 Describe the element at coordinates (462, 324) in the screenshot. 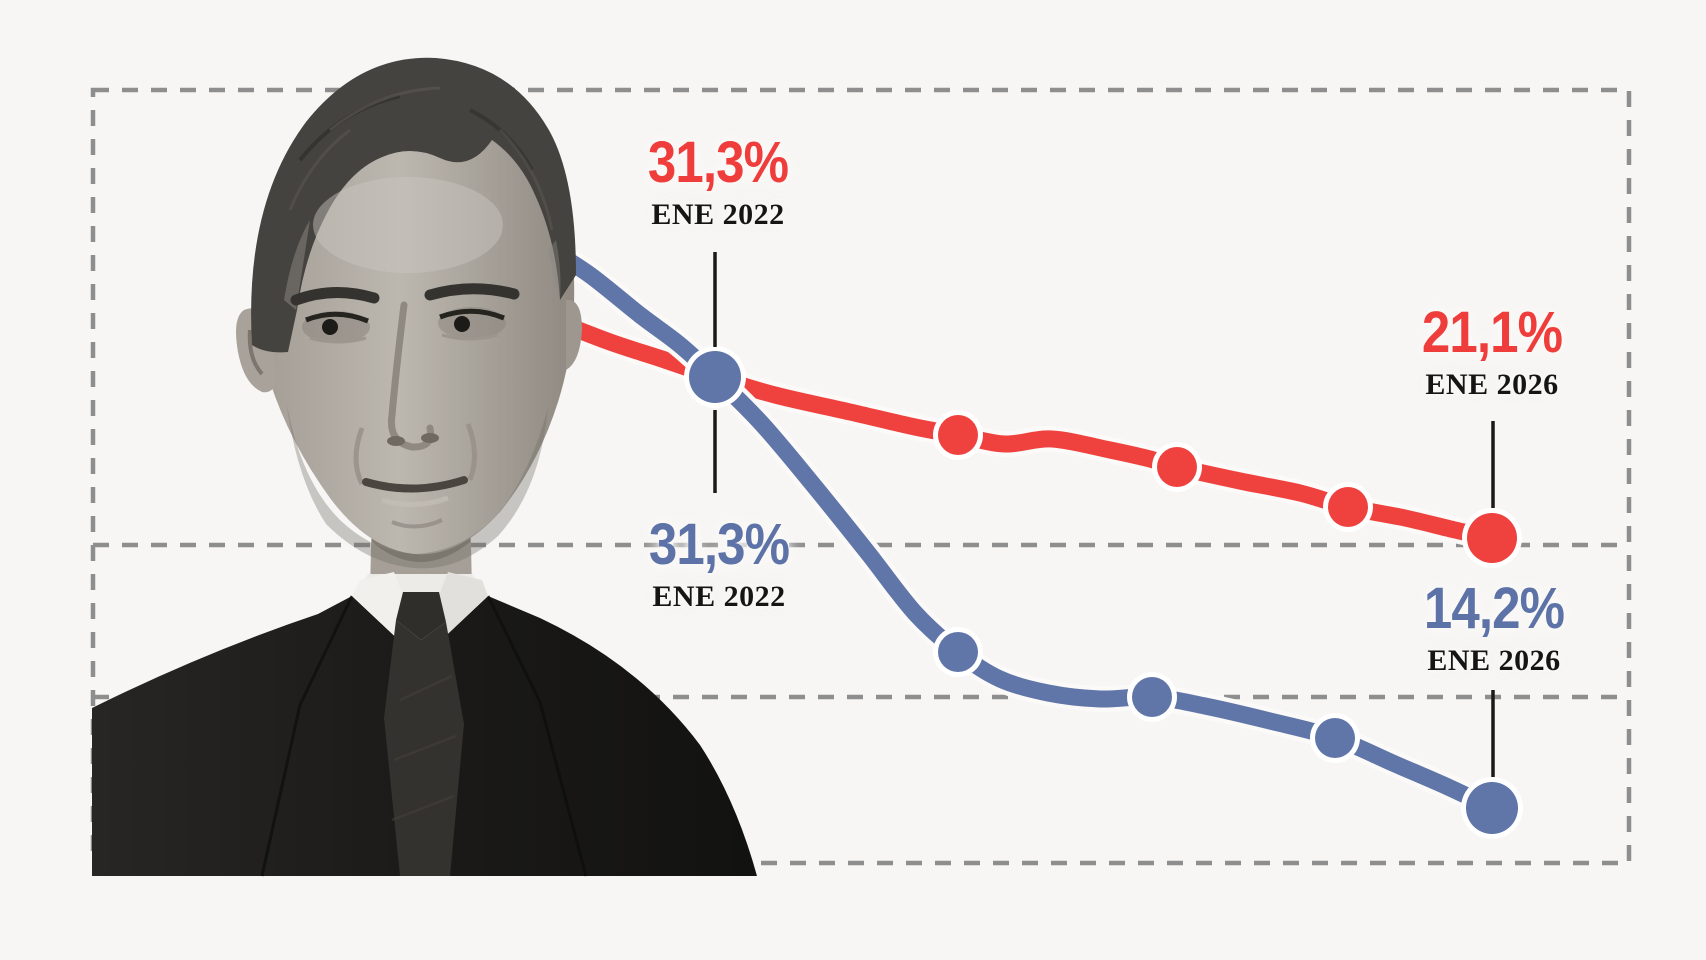

I see `portrait-eye-right` at that location.